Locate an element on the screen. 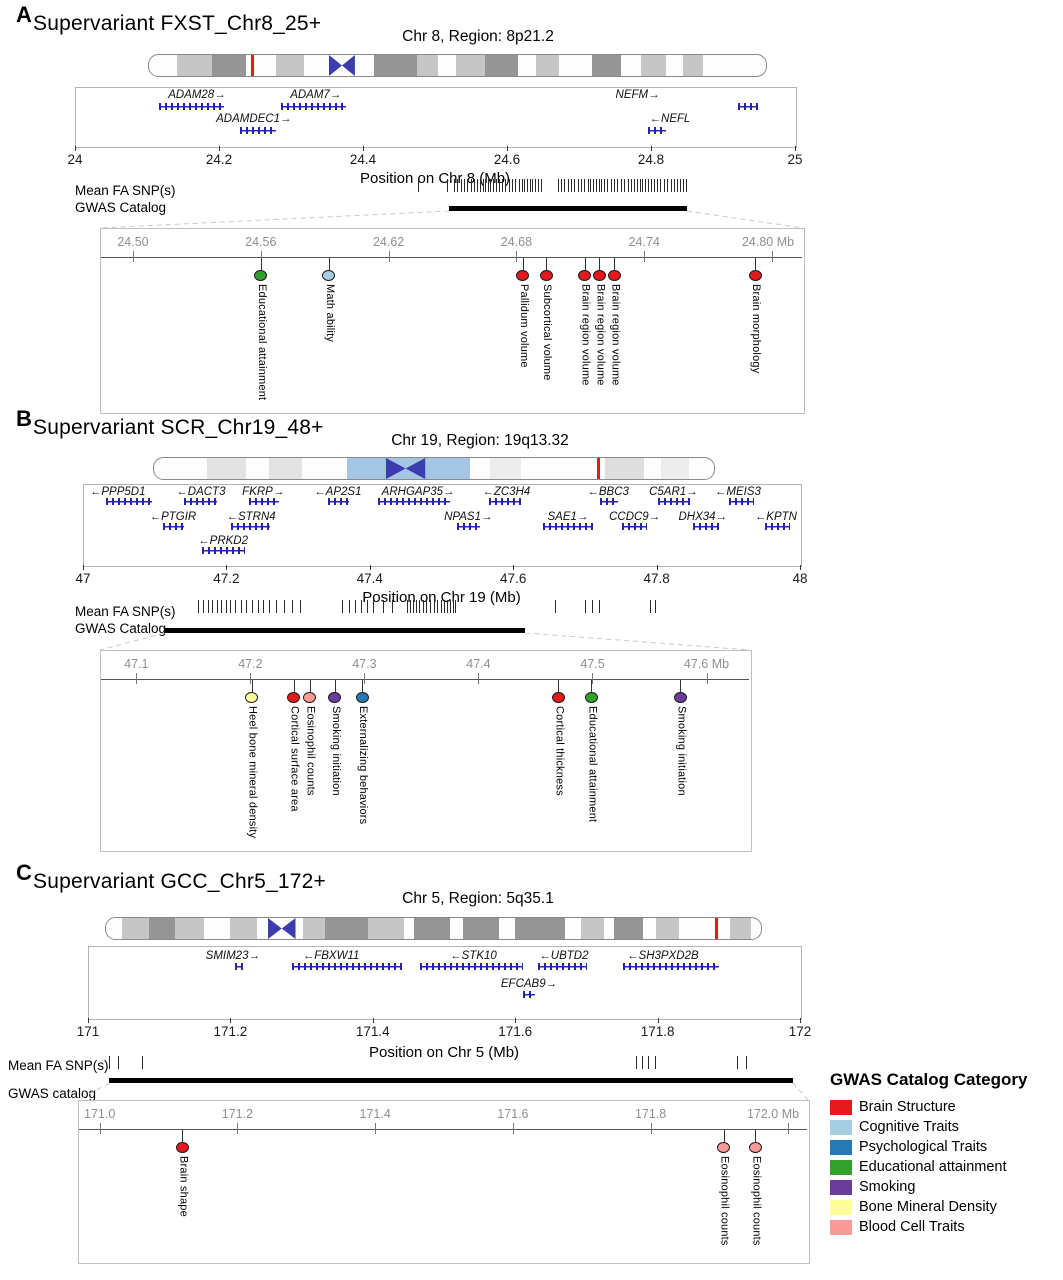 The image size is (1063, 1280). gene-label: ←STK10 is located at coordinates (473, 956).